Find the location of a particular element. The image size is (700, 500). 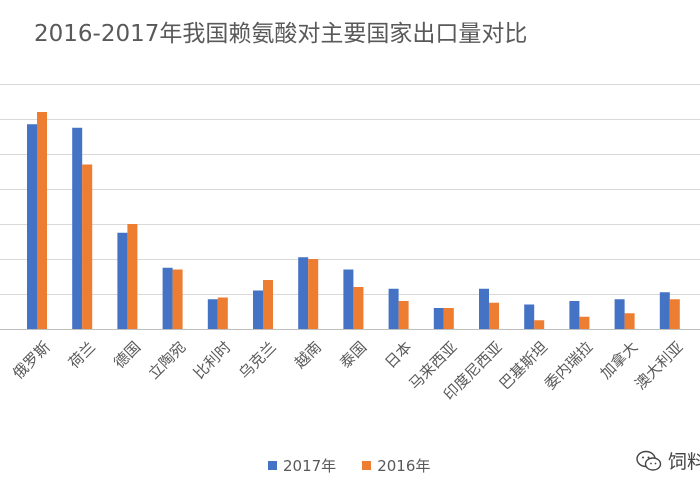

bar-2016年-日本 is located at coordinates (403, 315).